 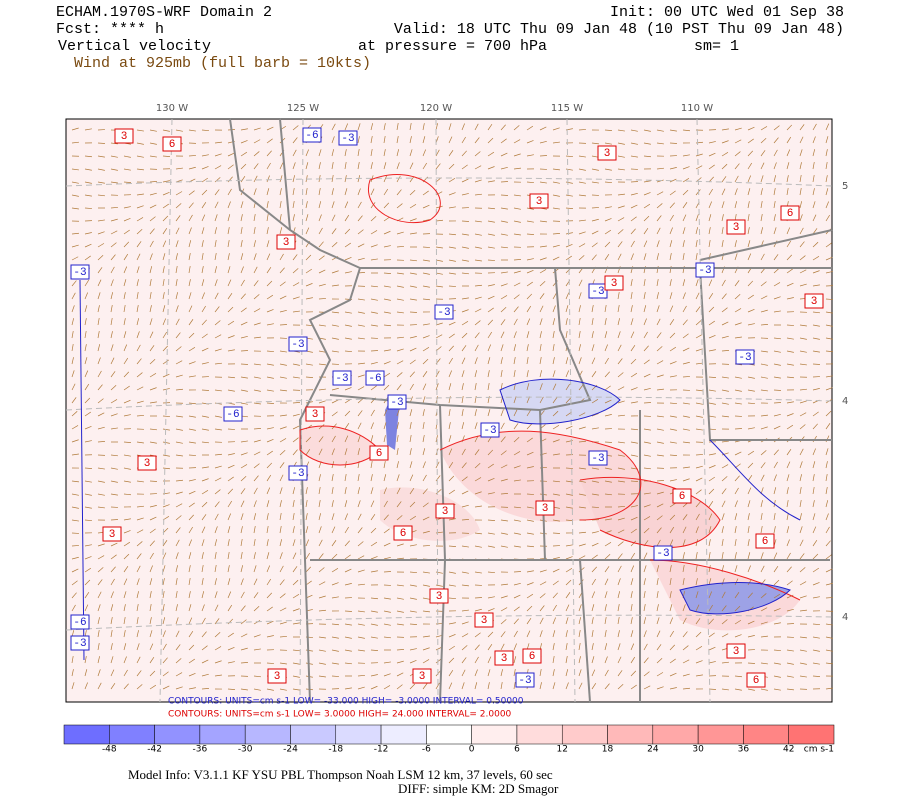 I want to click on init: Init: 00 UTC Wed 01 Sep 38, so click(x=727, y=12).